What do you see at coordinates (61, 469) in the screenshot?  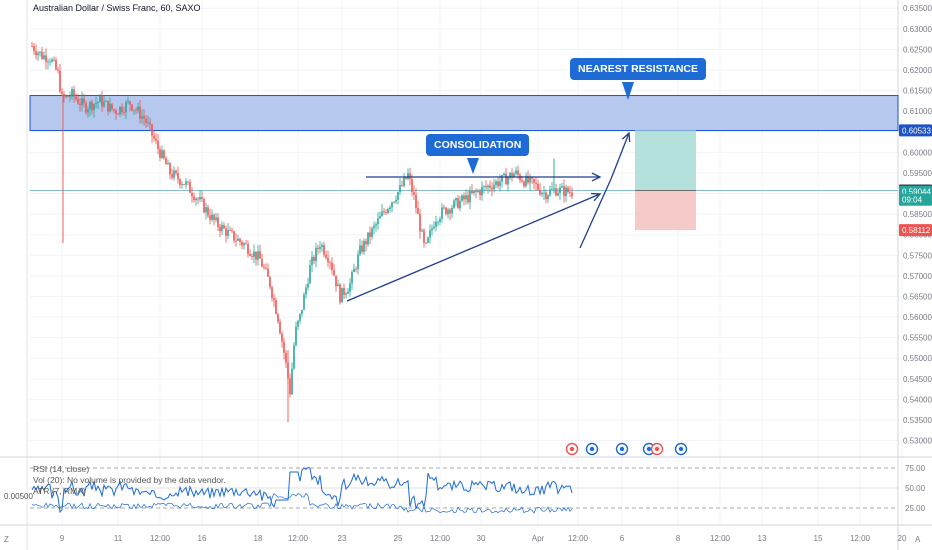 I see `rsi-indicator-label: RSI (14, close)` at bounding box center [61, 469].